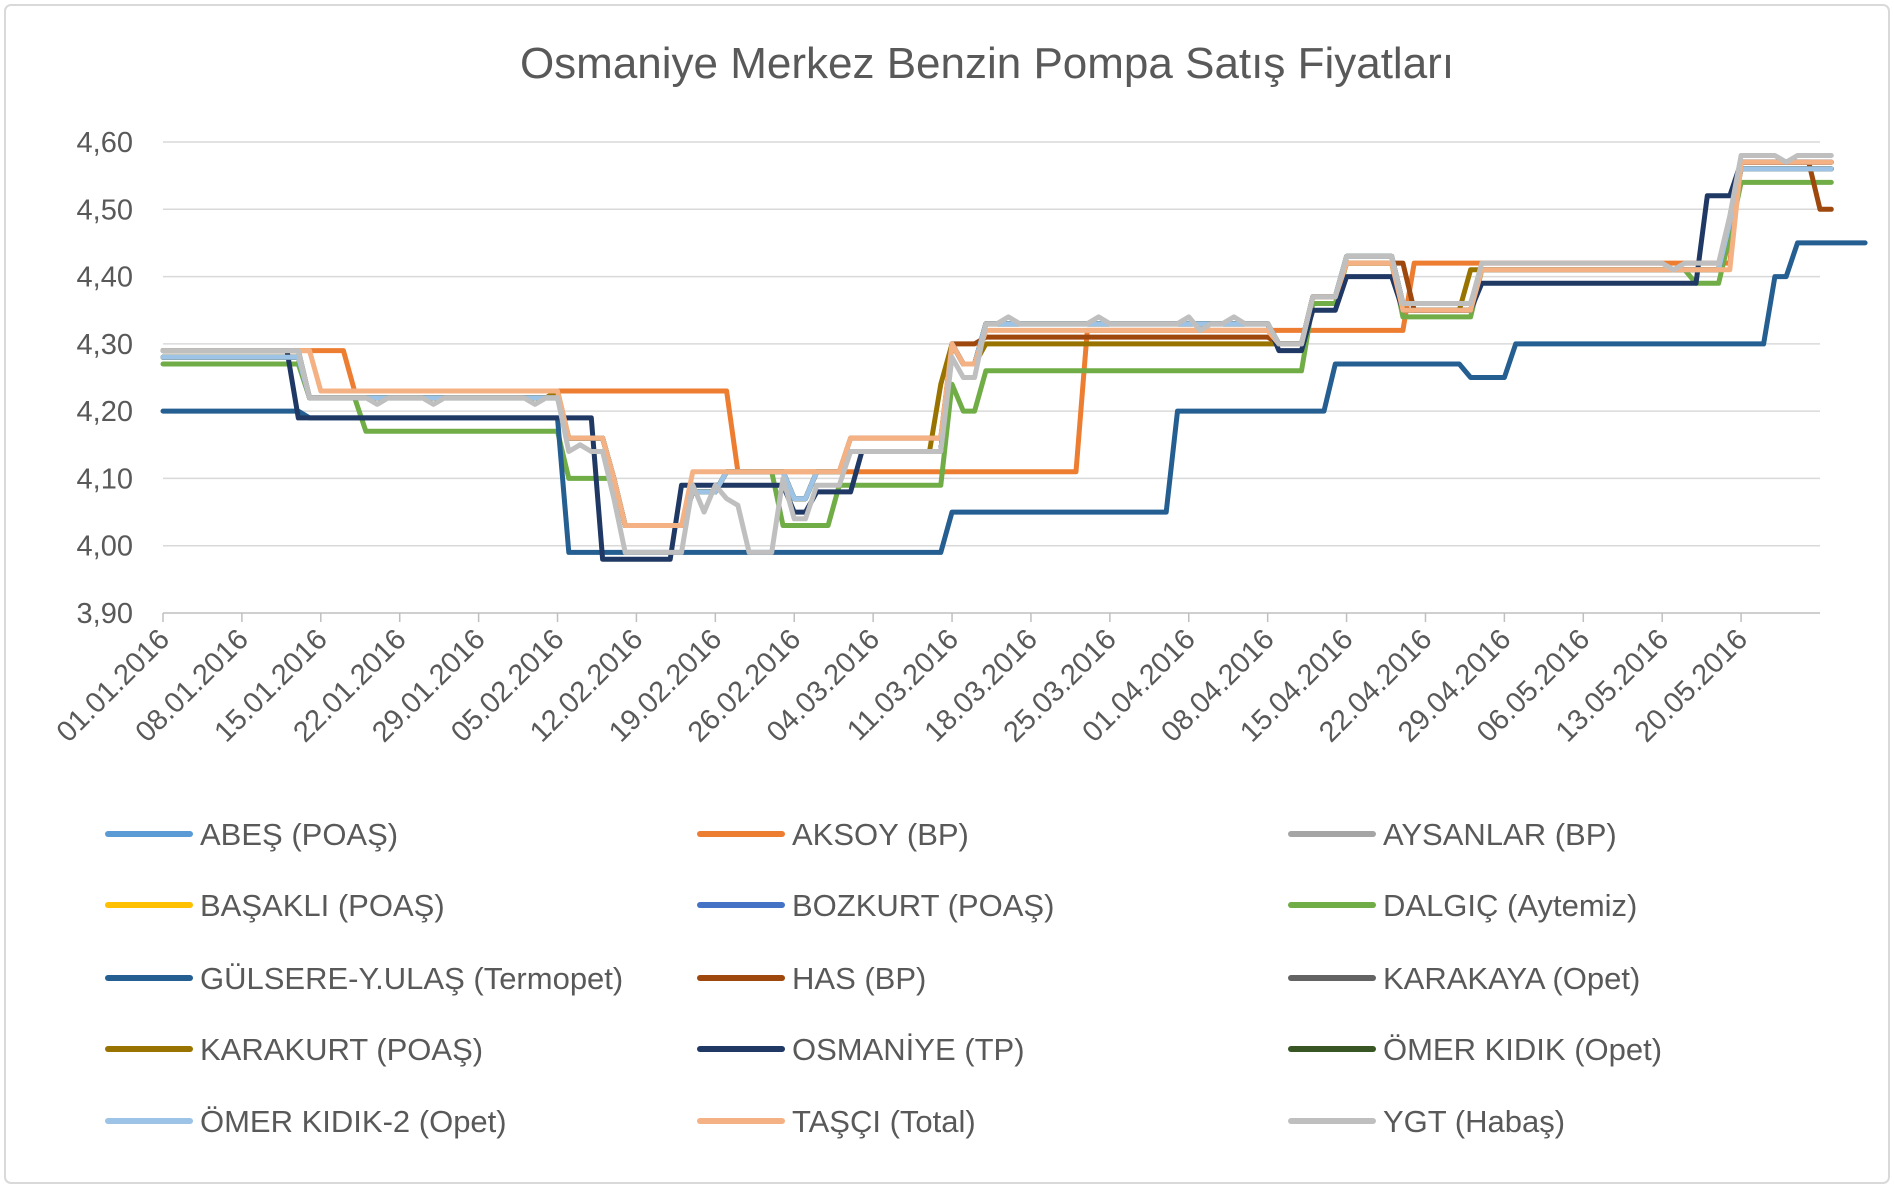 The width and height of the screenshot is (1894, 1188). I want to click on y-tick-label: 4,20, so click(105, 412).